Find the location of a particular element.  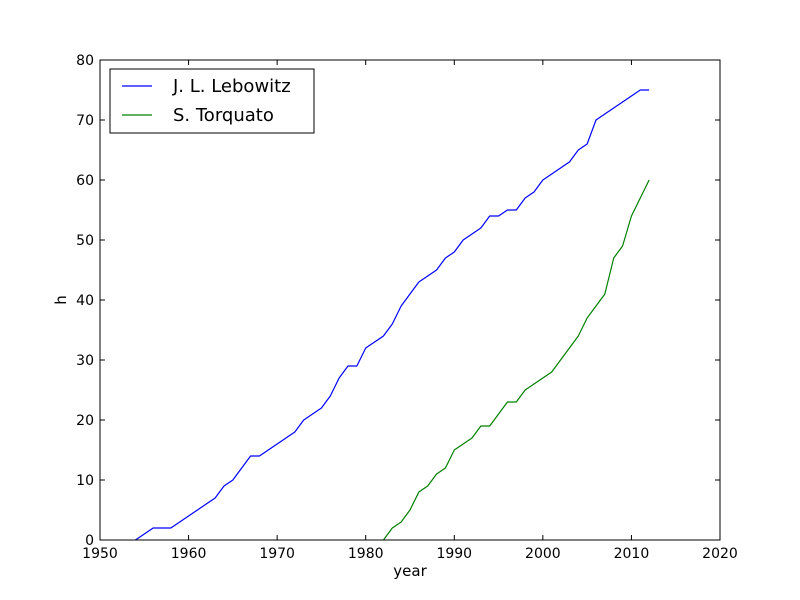

y-axis-label: h is located at coordinates (61, 300).